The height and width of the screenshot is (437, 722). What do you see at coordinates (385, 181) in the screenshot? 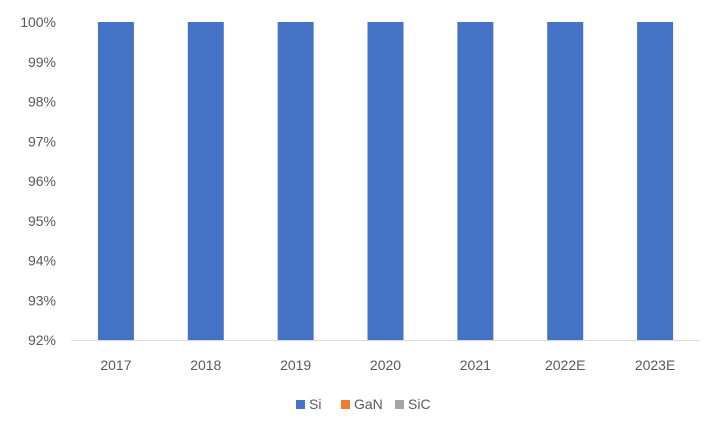
I see `bar-si-2020` at bounding box center [385, 181].